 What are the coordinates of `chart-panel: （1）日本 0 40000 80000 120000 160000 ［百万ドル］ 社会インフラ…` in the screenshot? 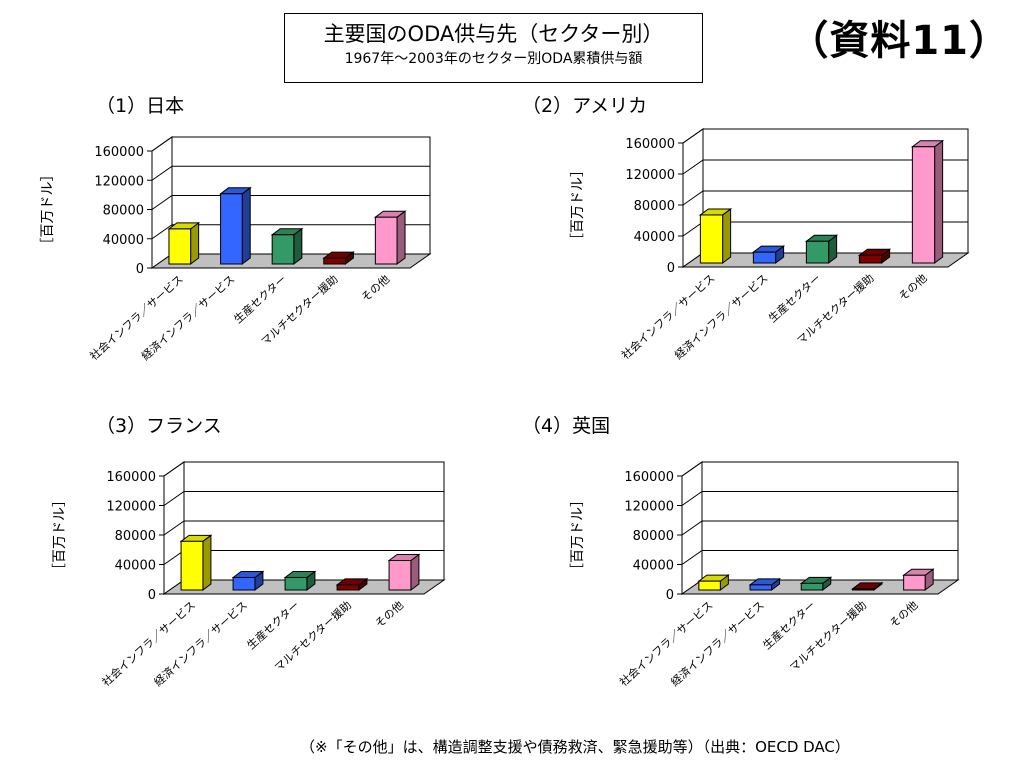 It's located at (236, 229).